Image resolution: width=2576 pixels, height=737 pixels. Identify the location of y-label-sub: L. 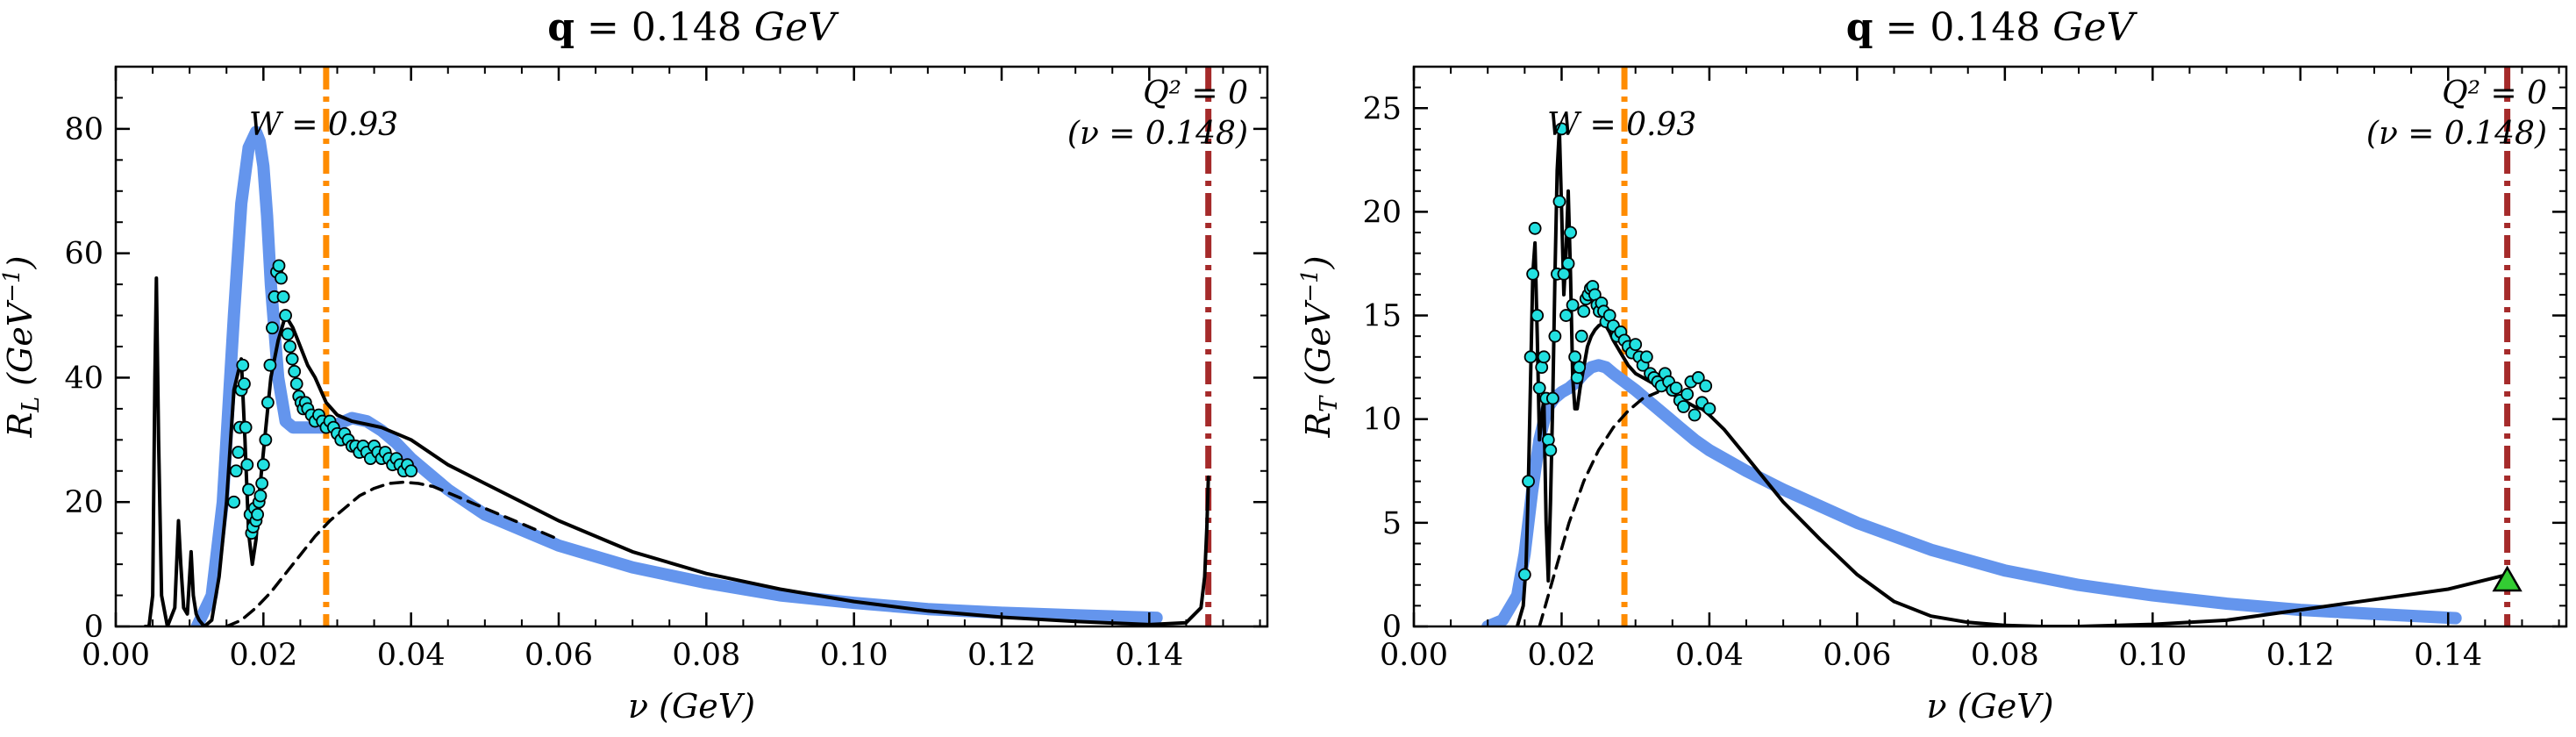
(32, 405).